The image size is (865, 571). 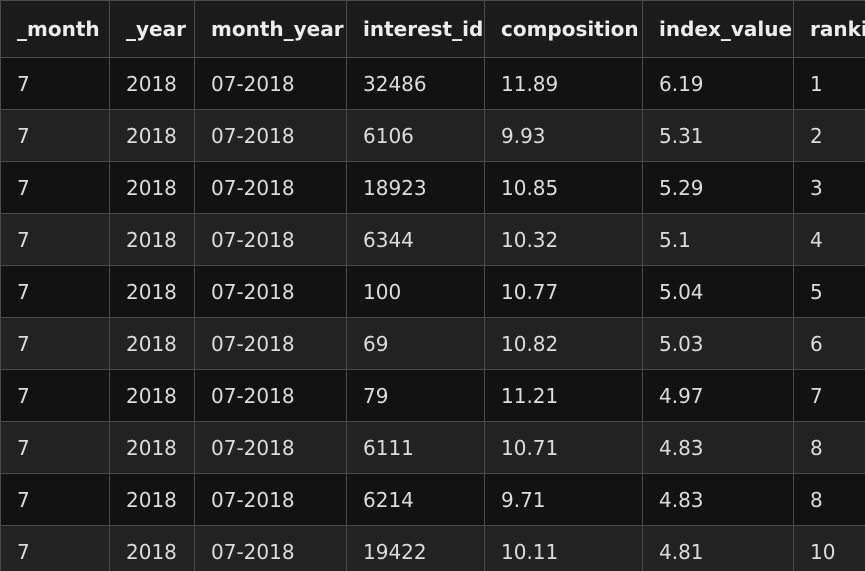 I want to click on cell-index-value: 4.81, so click(x=718, y=548).